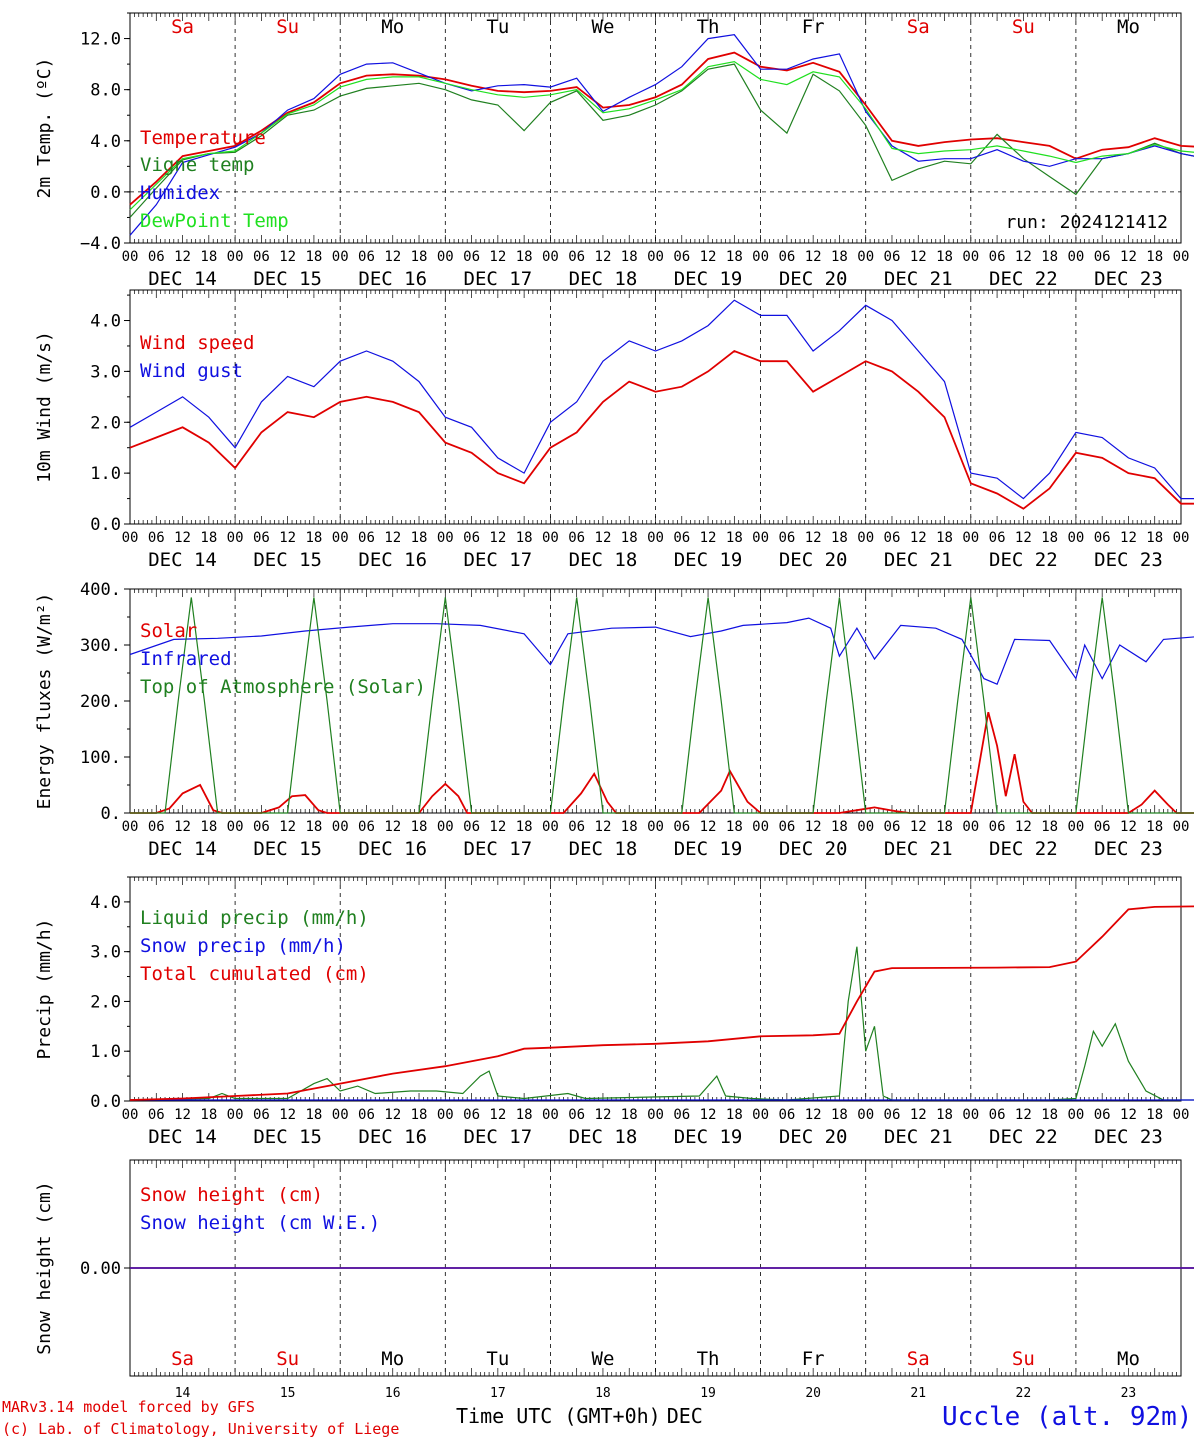  What do you see at coordinates (603, 1393) in the screenshot?
I see `day-number: 18` at bounding box center [603, 1393].